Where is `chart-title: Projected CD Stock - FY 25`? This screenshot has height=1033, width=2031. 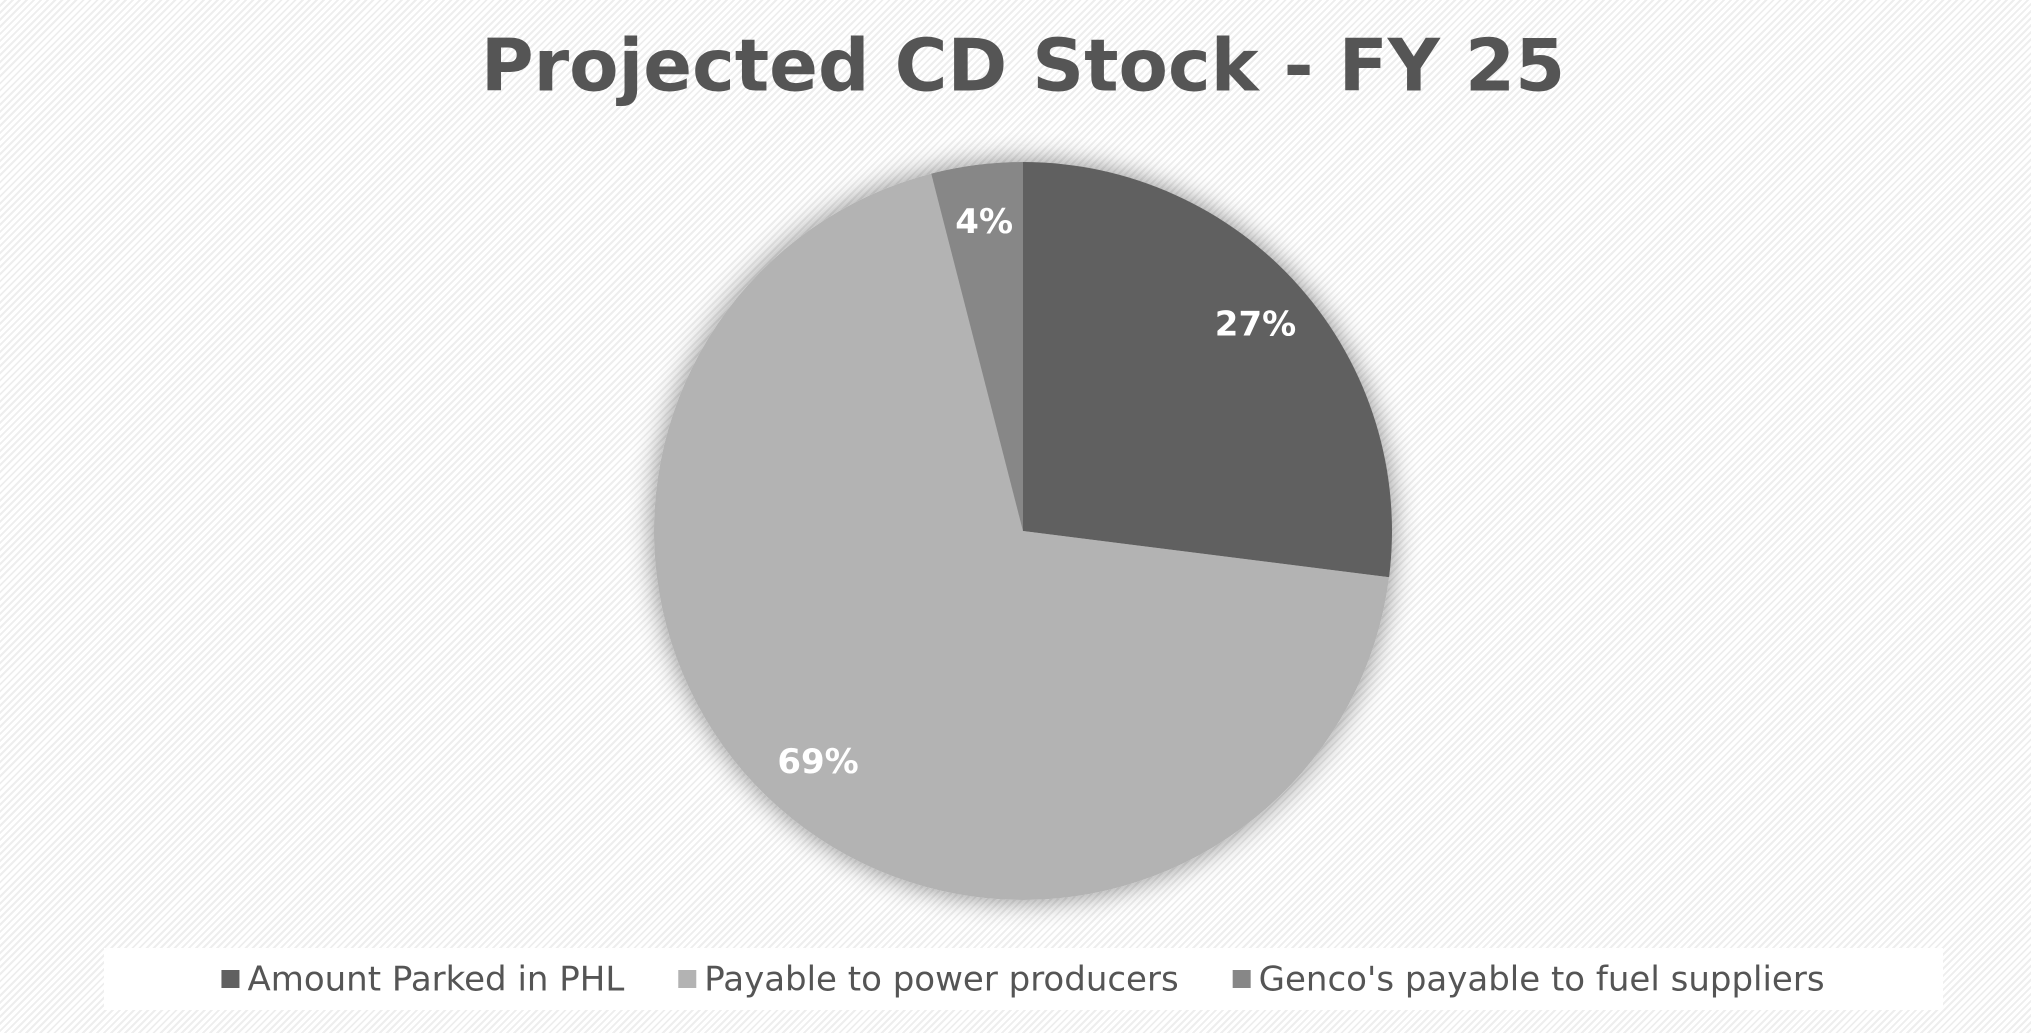 chart-title: Projected CD Stock - FY 25 is located at coordinates (1023, 66).